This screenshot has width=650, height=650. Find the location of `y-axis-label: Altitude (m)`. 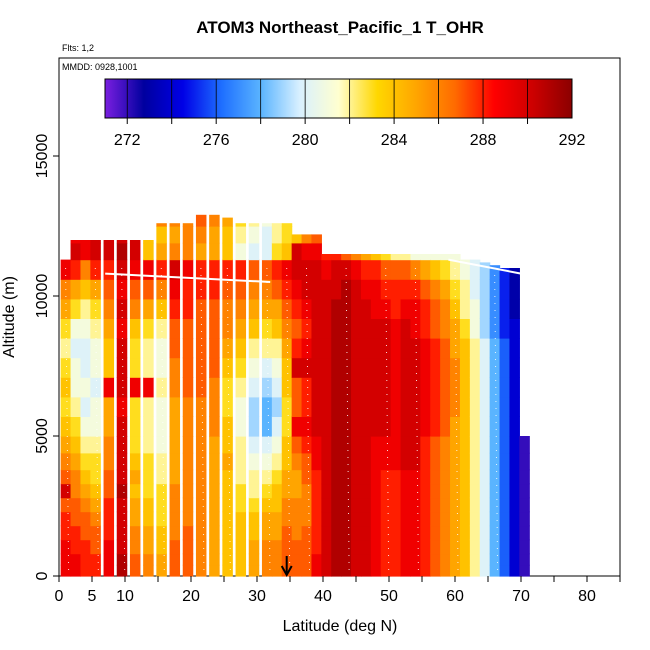

y-axis-label: Altitude (m) is located at coordinates (9, 317).